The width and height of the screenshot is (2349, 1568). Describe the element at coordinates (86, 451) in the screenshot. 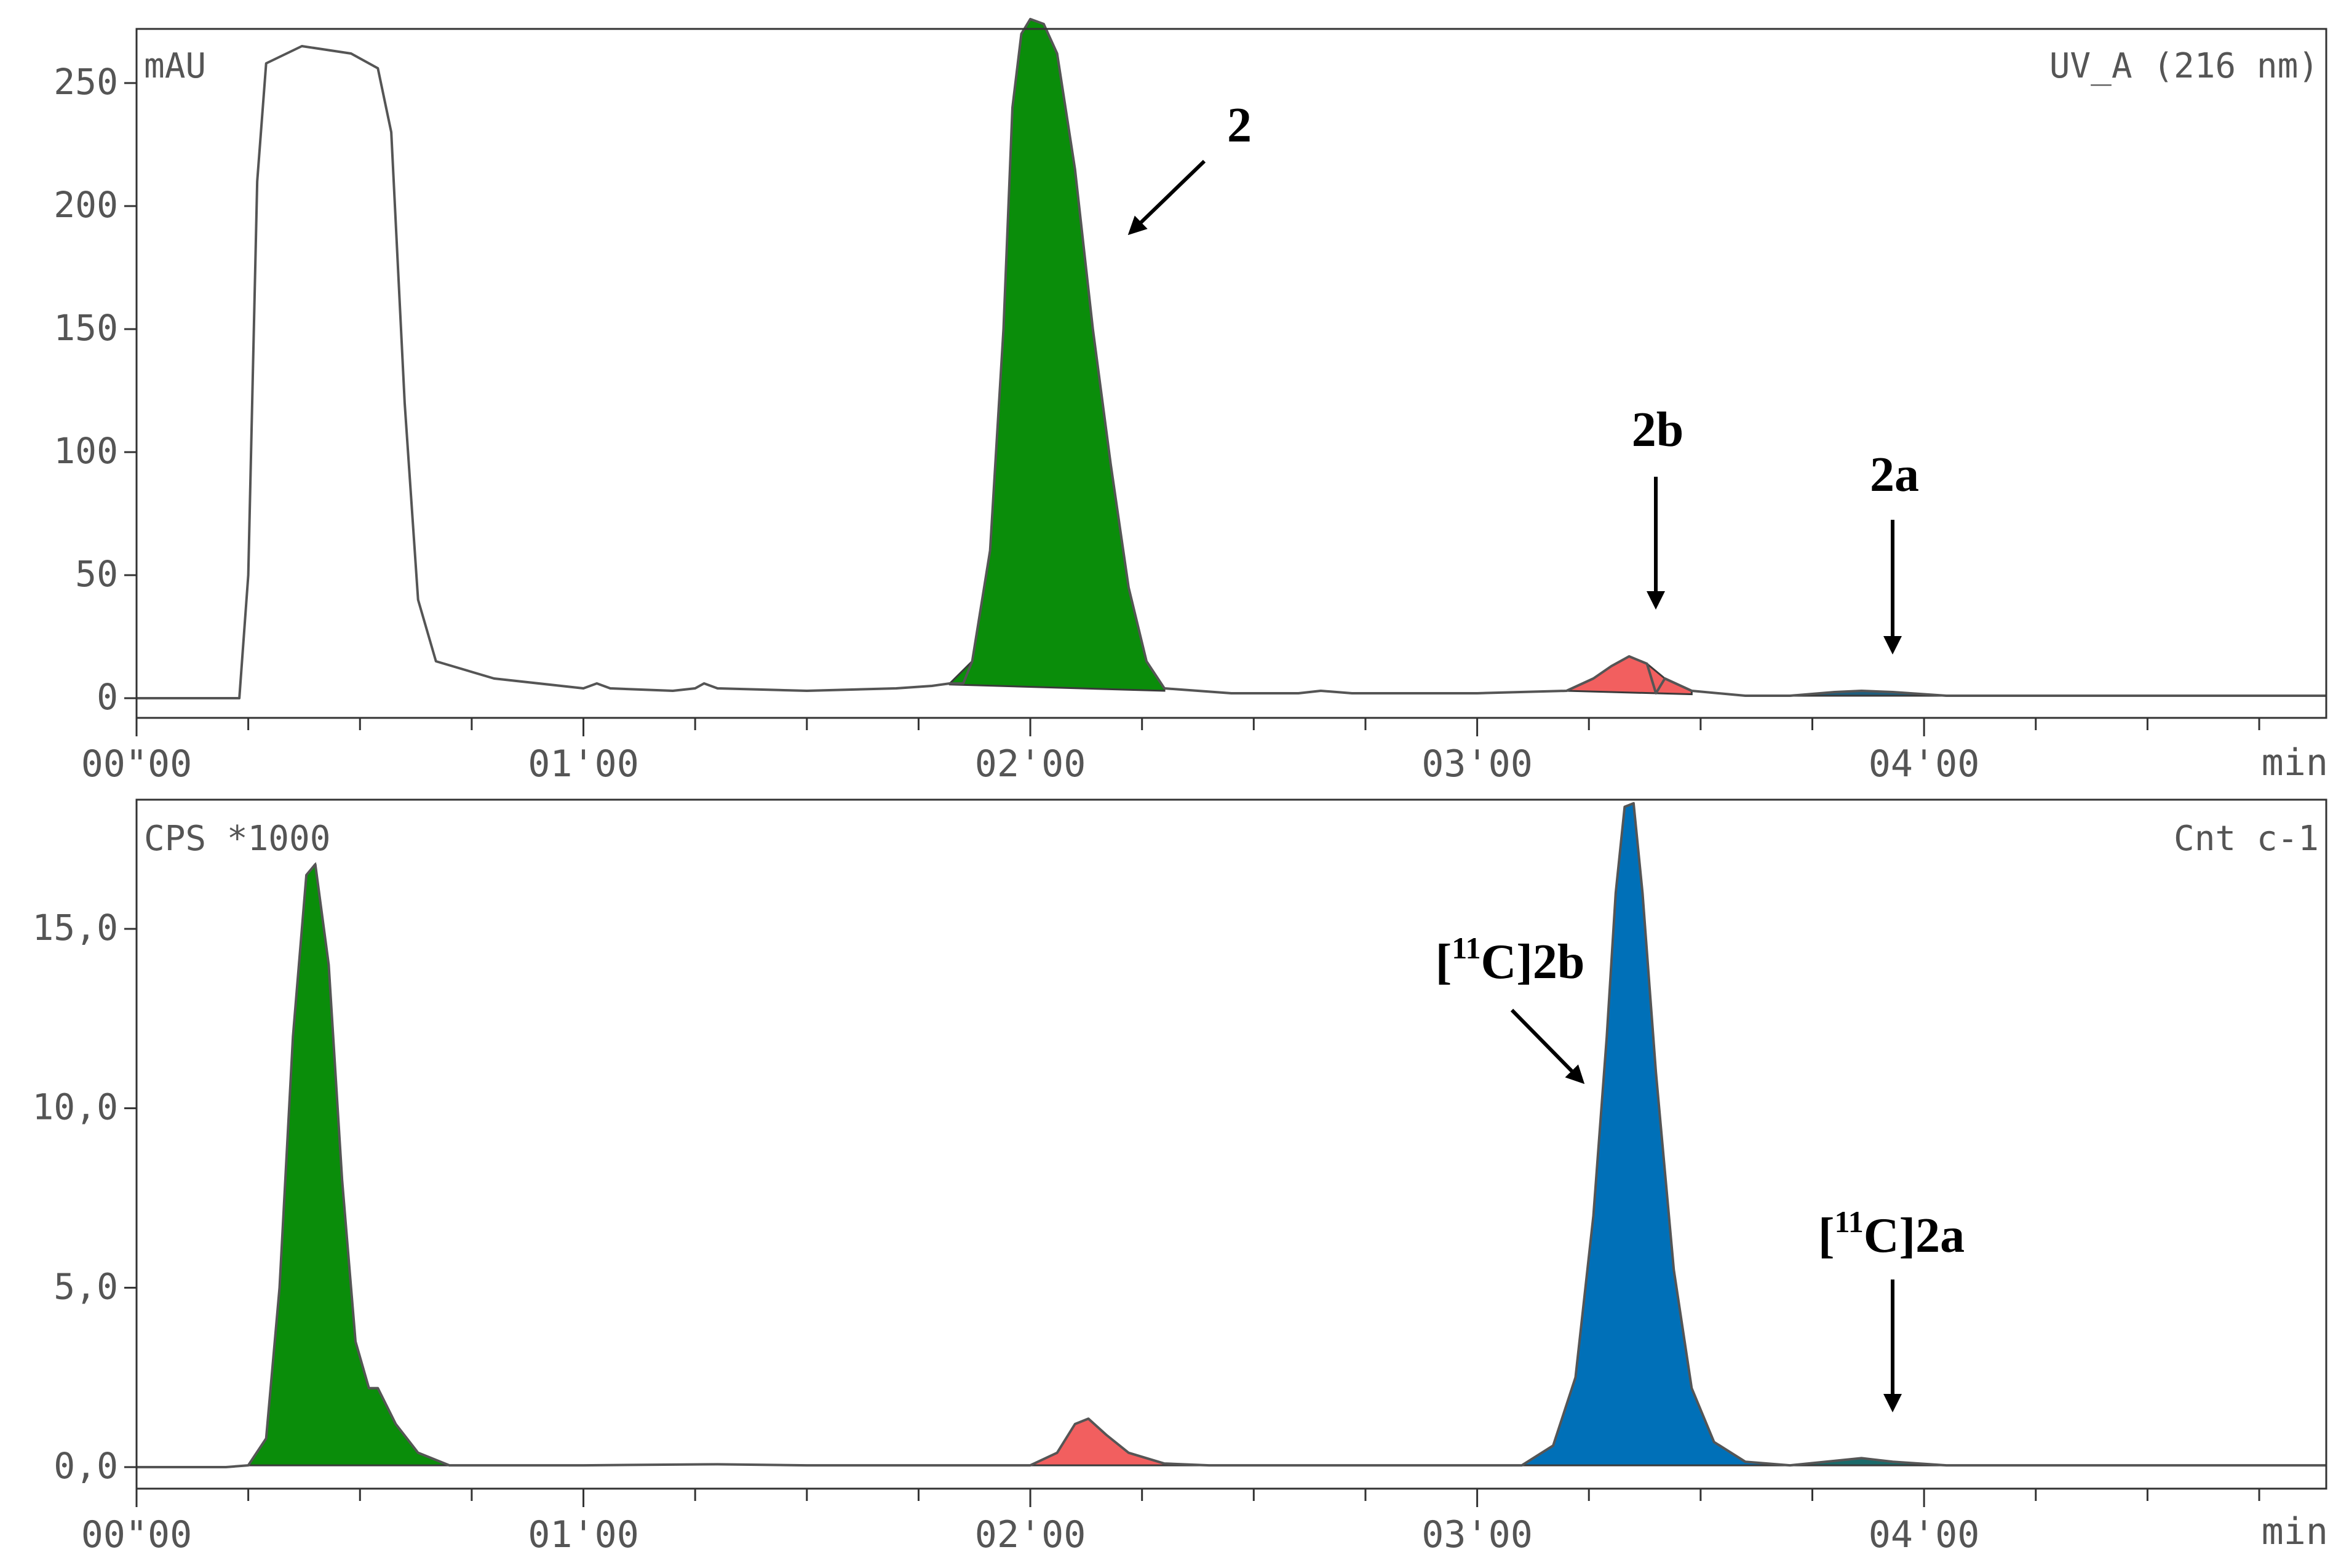

I see `uv-y-tick-label-2: 100` at that location.